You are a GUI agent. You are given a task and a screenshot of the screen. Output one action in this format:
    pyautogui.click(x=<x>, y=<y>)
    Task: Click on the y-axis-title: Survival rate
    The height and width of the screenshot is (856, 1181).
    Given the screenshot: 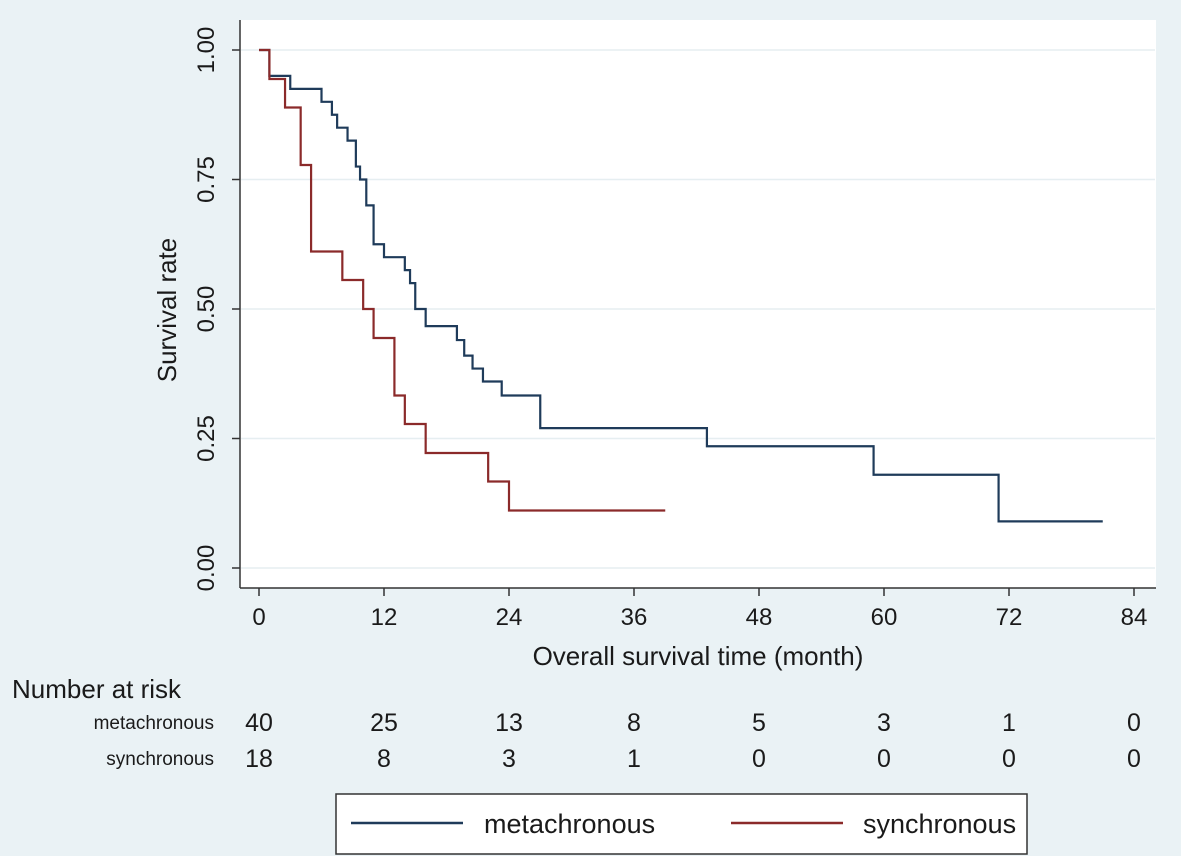 What is the action you would take?
    pyautogui.click(x=167, y=310)
    